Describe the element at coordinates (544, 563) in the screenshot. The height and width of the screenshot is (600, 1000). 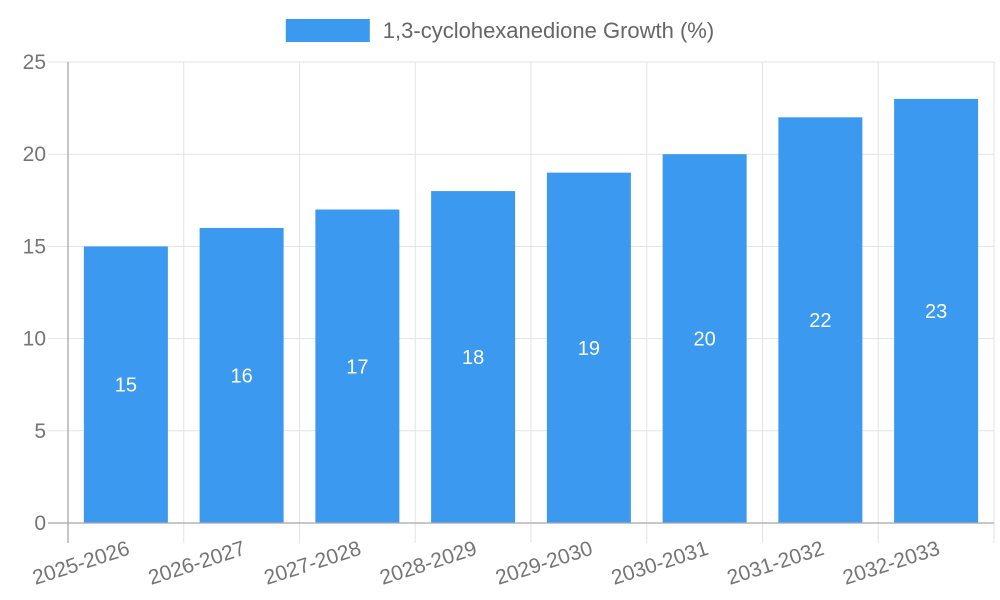
I see `x-tick-label: 2029-2030` at that location.